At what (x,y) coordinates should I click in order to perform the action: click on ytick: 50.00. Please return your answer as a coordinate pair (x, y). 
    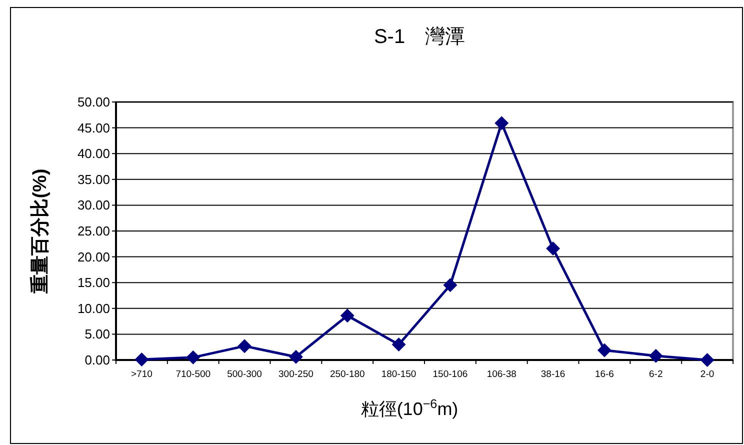
    Looking at the image, I should click on (93, 102).